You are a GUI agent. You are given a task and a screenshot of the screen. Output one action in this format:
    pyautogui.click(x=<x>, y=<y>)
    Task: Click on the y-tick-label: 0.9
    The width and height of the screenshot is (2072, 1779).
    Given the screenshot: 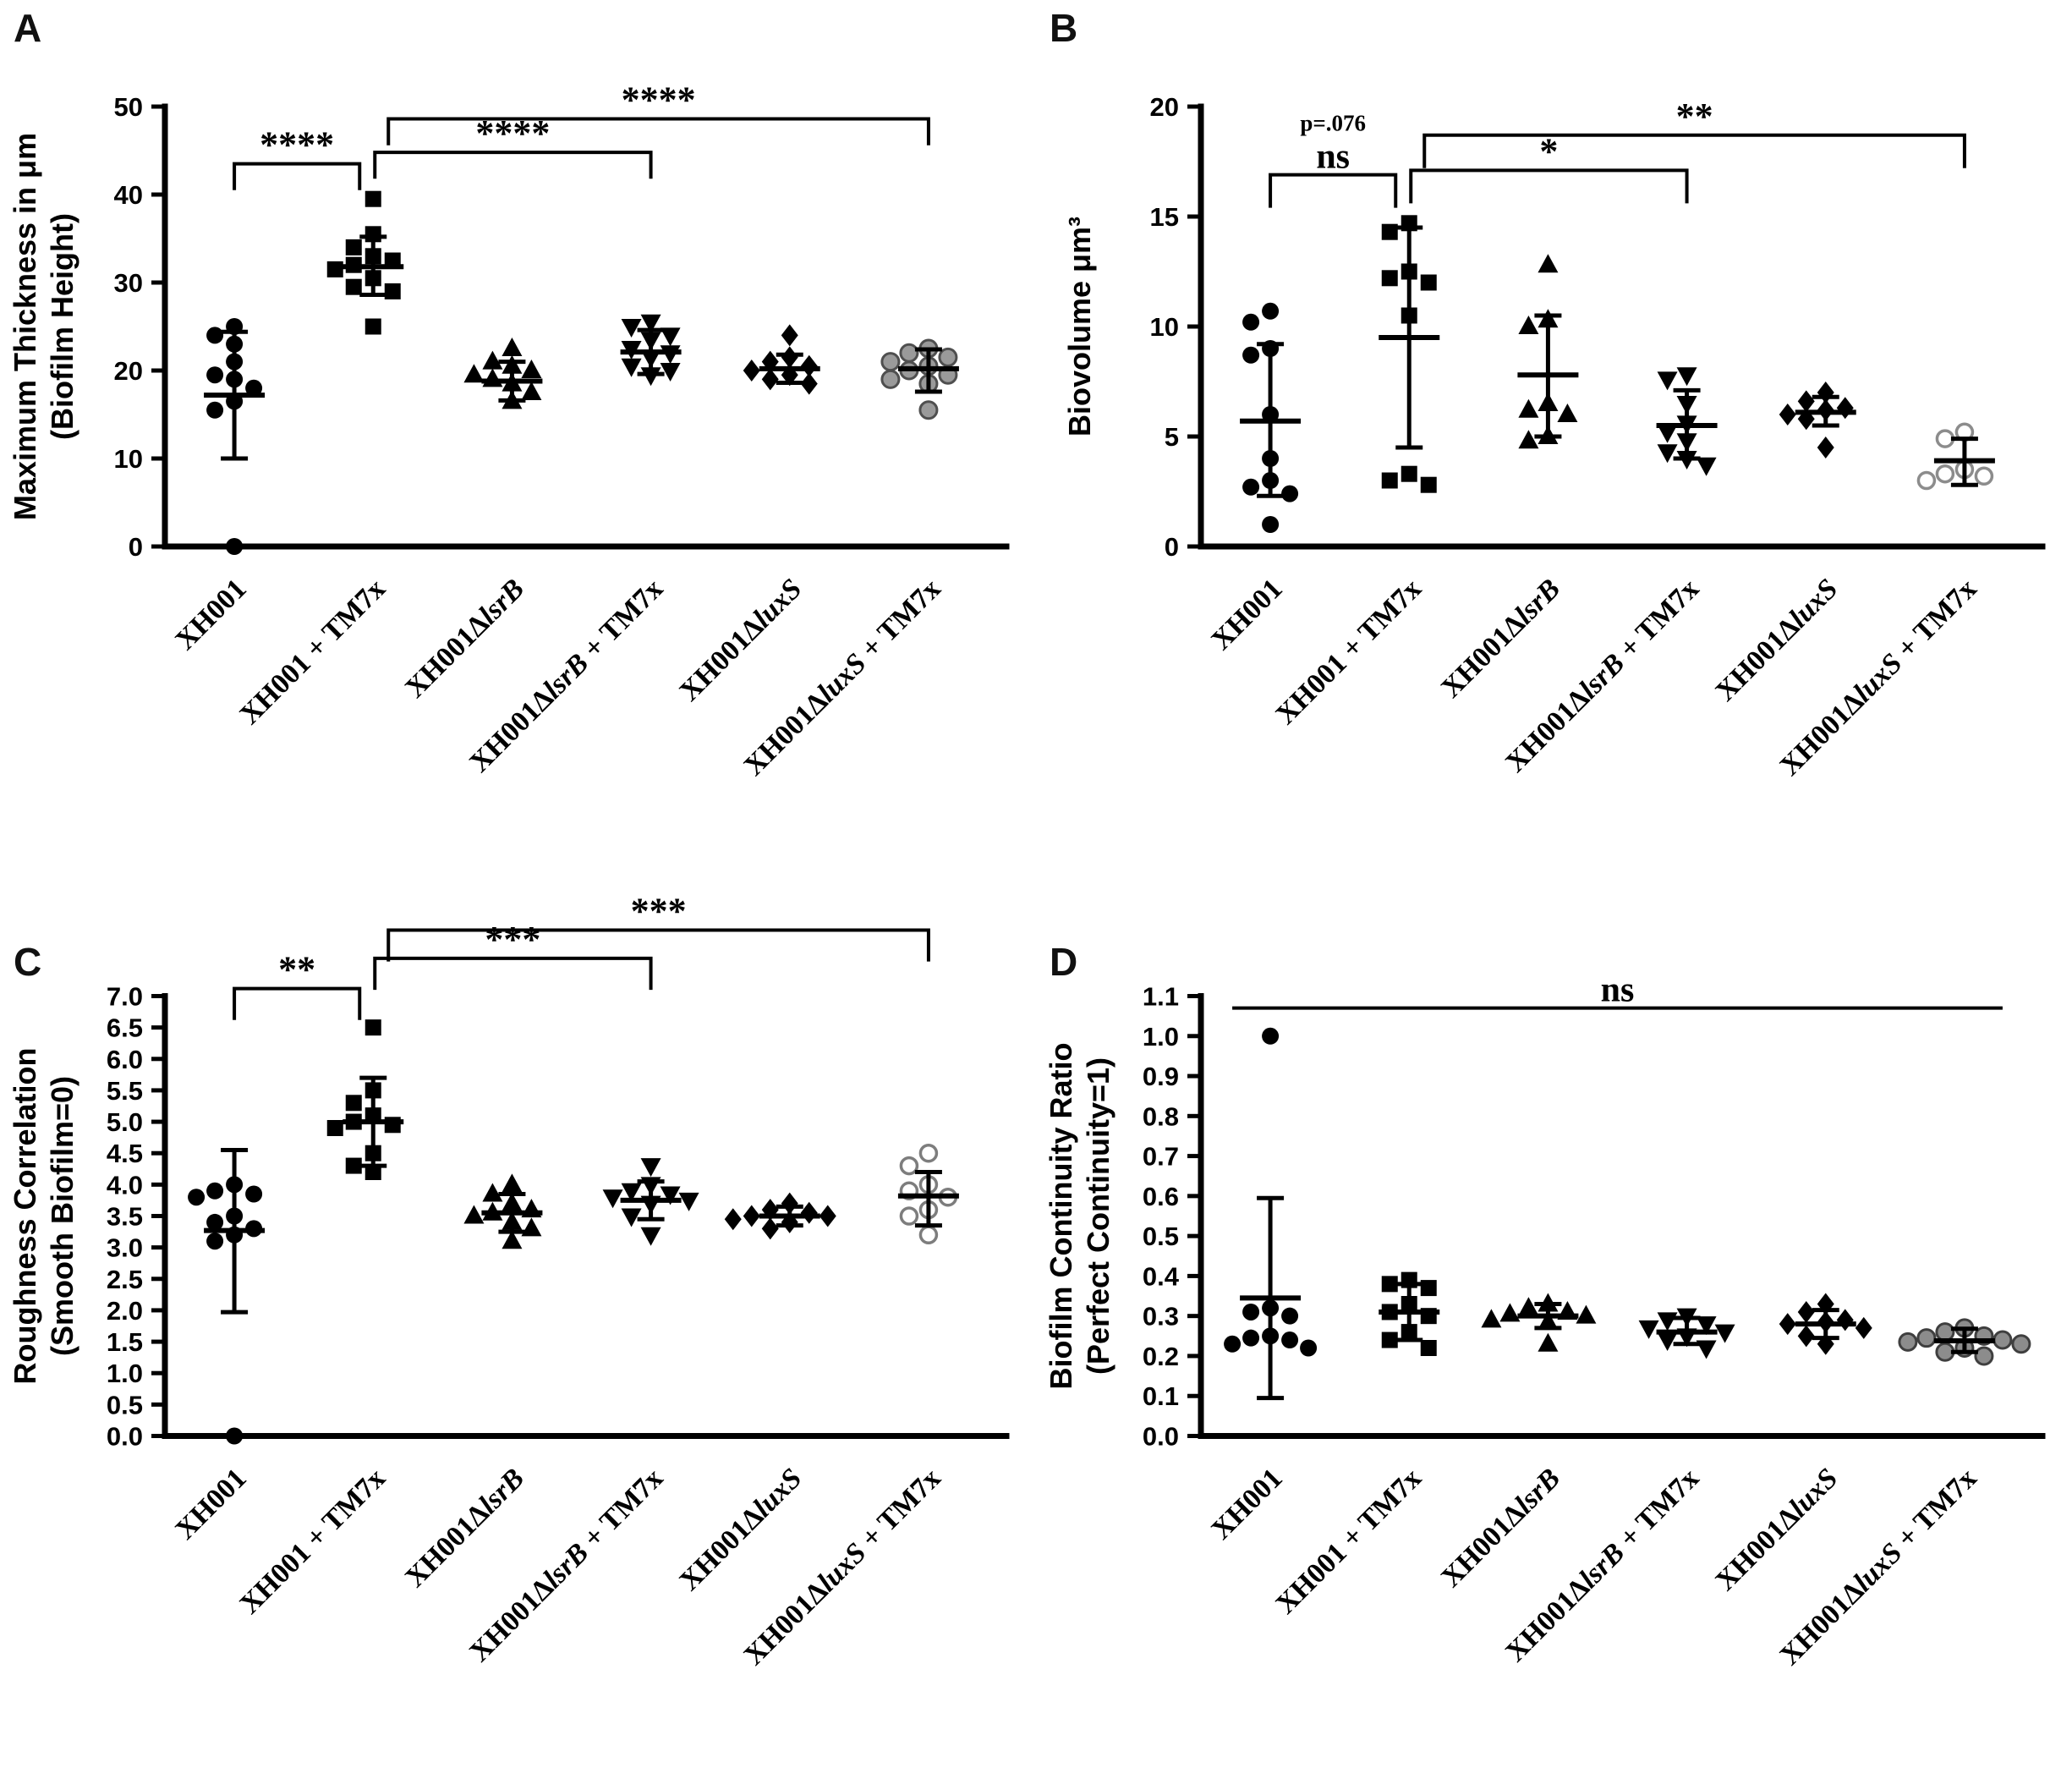 What is the action you would take?
    pyautogui.click(x=1161, y=1076)
    